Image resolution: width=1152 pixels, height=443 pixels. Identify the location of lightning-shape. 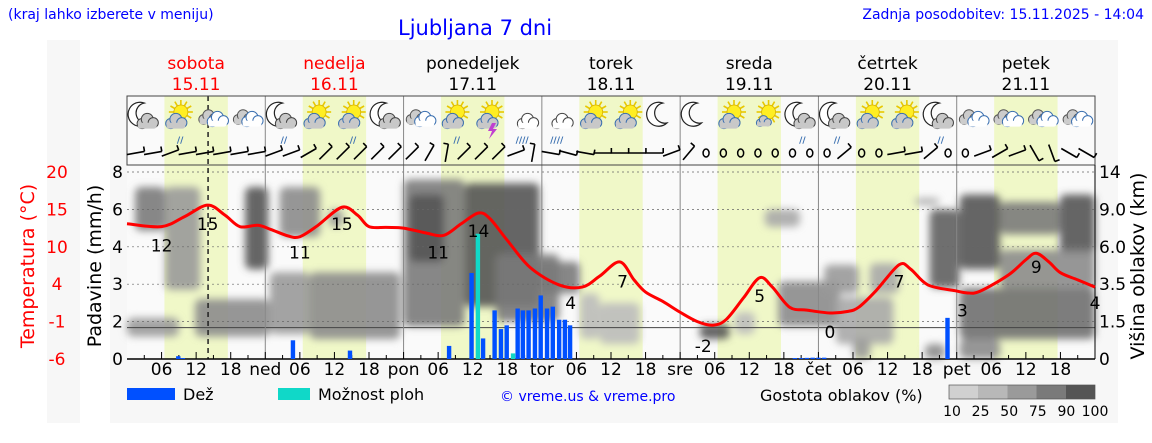
(492, 131).